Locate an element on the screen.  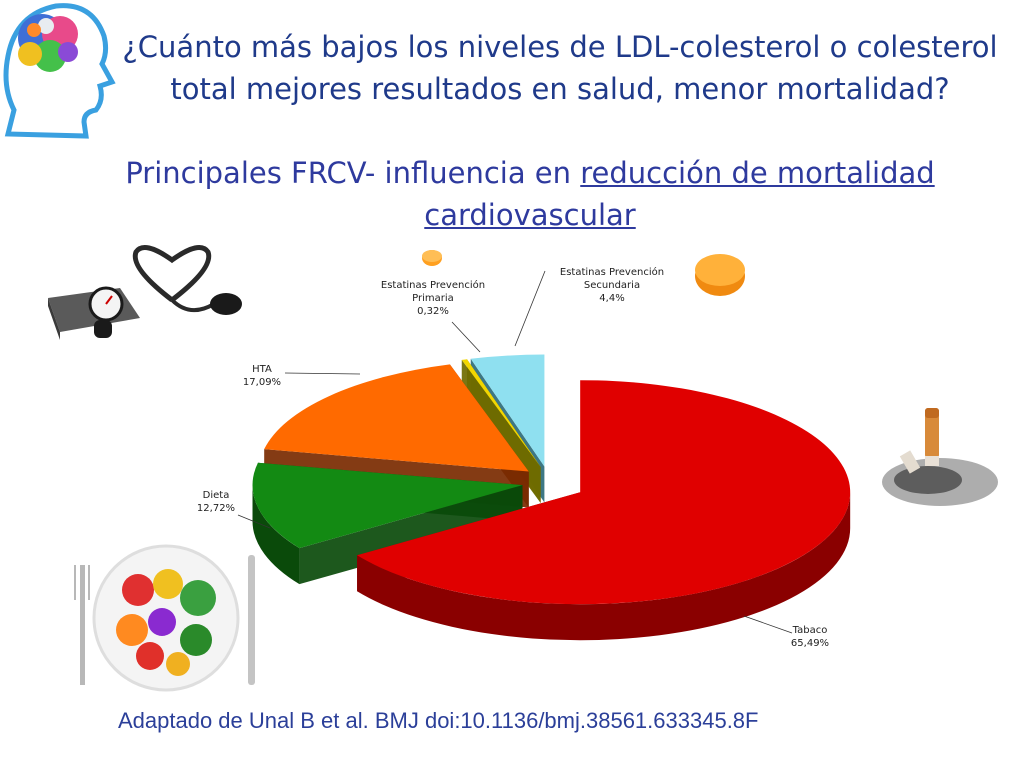
label-primaria: Estatinas Prevención Primaria 0,32% is located at coordinates (433, 298).